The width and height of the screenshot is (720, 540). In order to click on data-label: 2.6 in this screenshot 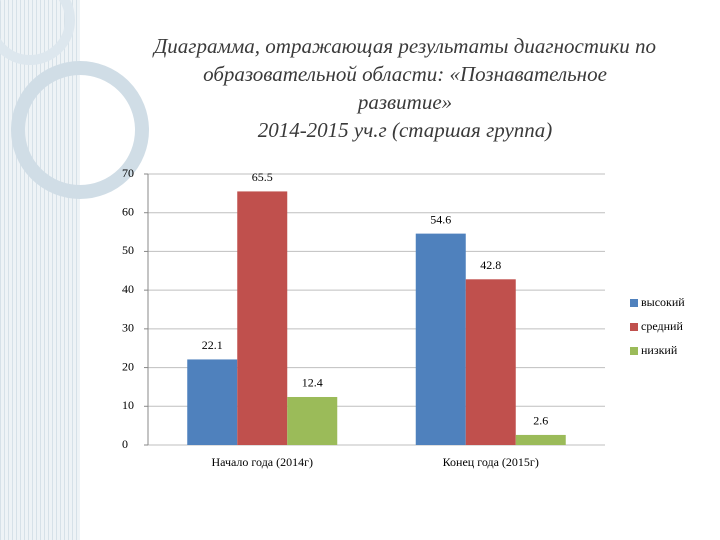, I will do `click(540, 421)`.